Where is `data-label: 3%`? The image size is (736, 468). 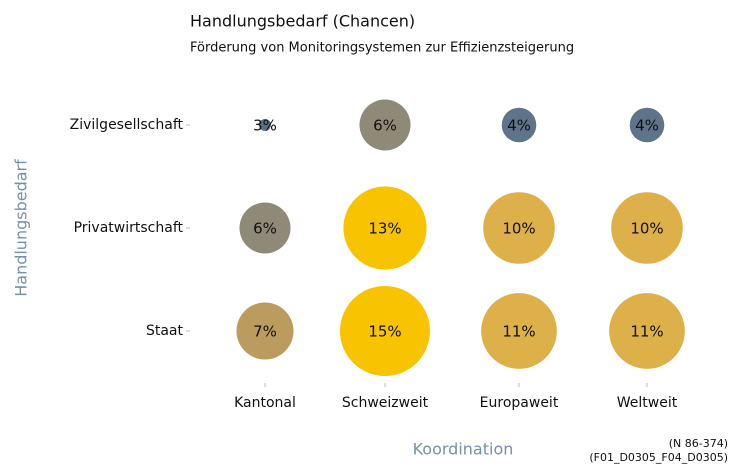
data-label: 3% is located at coordinates (265, 126).